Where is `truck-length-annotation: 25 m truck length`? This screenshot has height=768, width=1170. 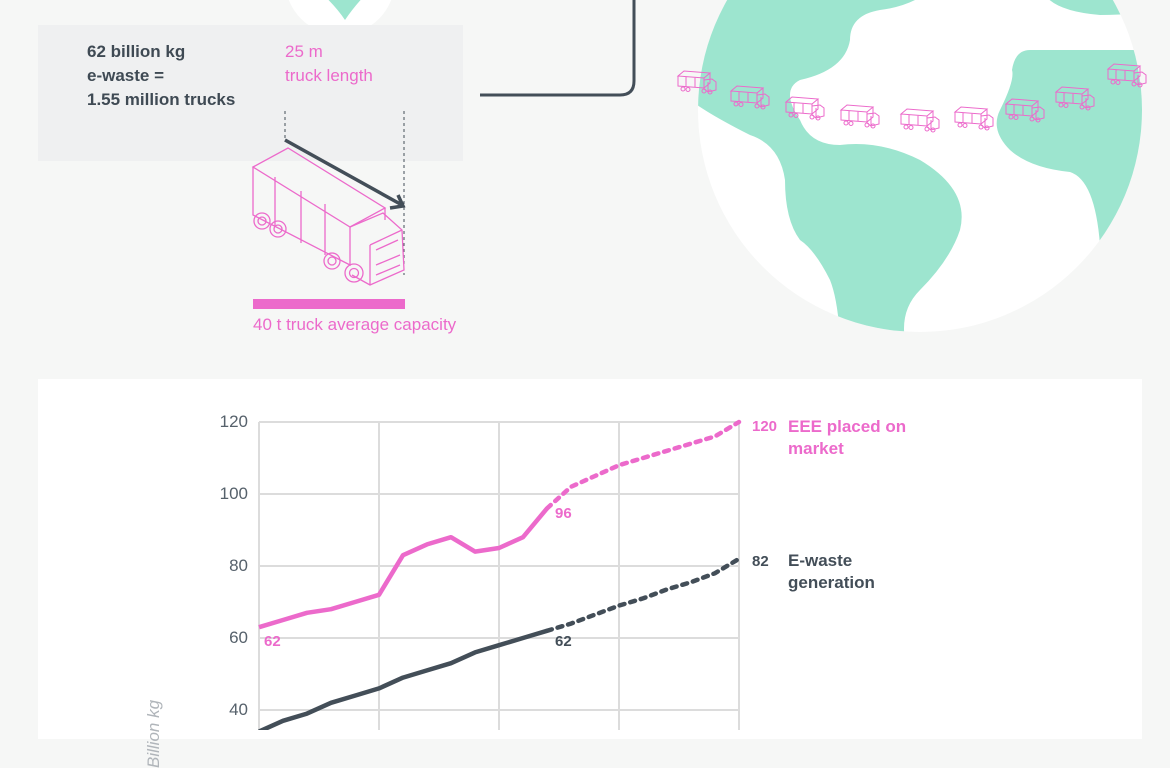
truck-length-annotation: 25 m truck length is located at coordinates (329, 64).